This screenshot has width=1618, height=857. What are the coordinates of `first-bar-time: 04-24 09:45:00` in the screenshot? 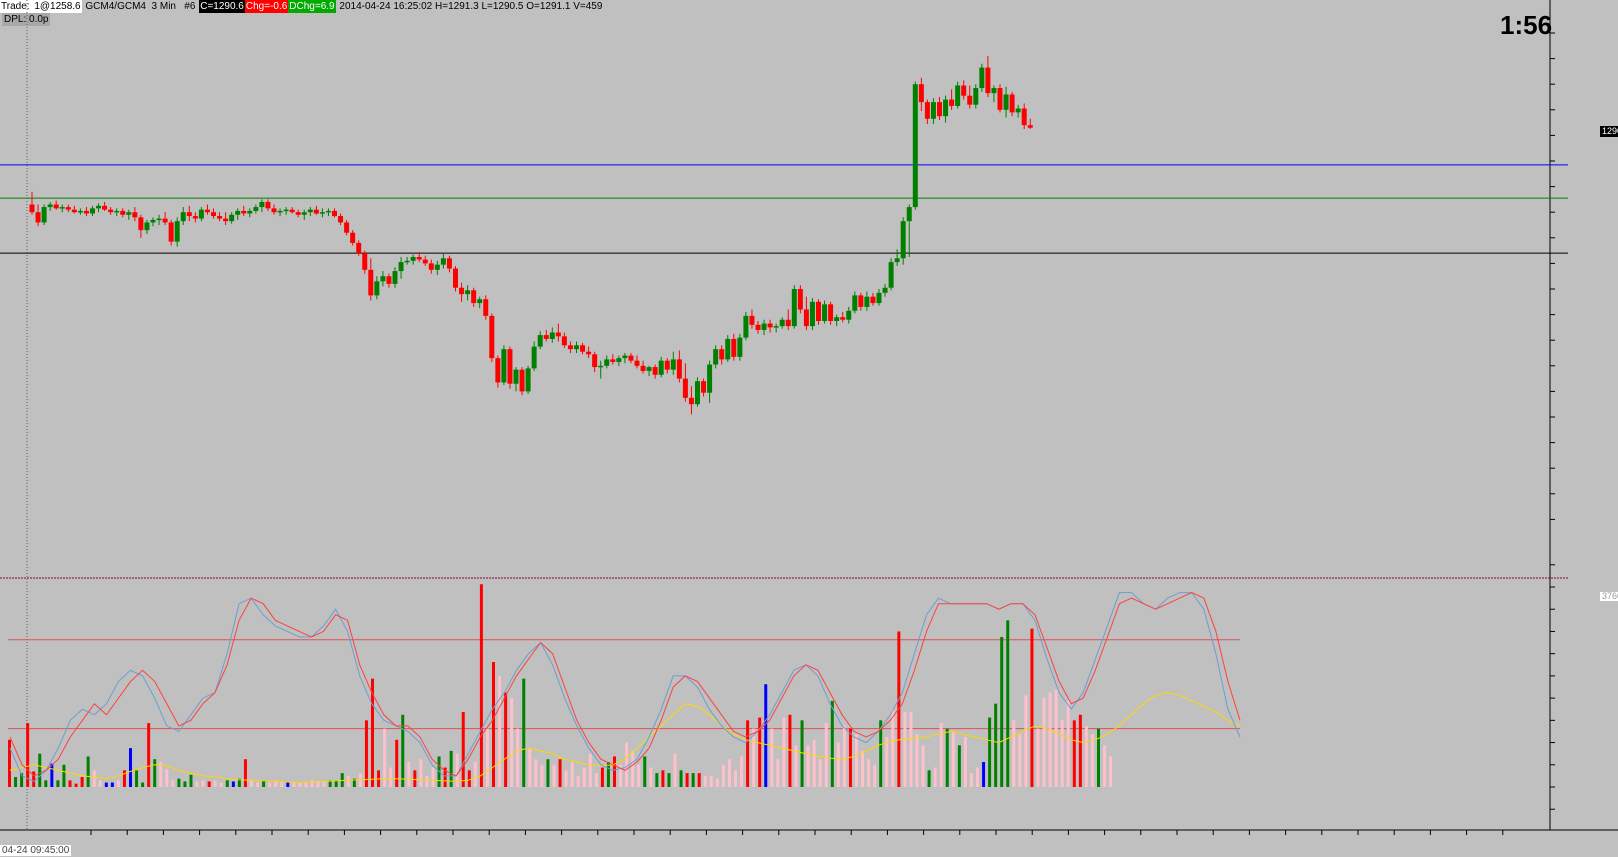 It's located at (36, 850).